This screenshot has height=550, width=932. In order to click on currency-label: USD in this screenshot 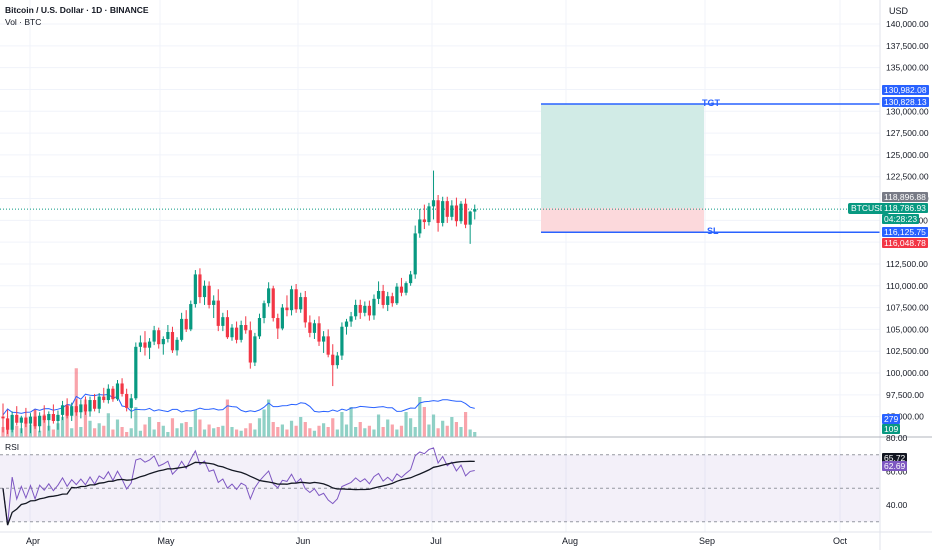, I will do `click(899, 11)`.